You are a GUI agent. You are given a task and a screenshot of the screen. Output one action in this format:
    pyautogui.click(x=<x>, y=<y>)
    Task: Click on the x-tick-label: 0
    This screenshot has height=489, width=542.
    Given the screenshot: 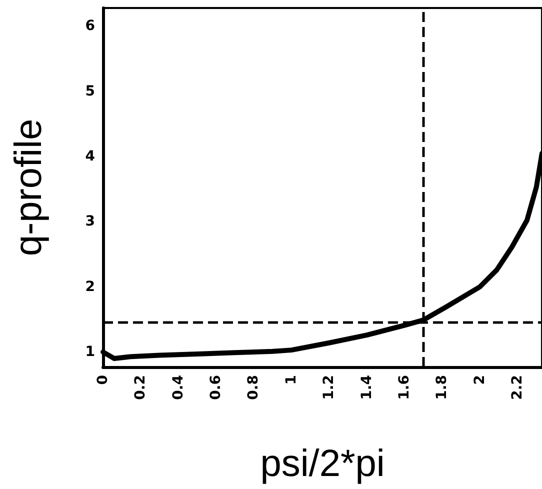 What is the action you would take?
    pyautogui.click(x=103, y=379)
    